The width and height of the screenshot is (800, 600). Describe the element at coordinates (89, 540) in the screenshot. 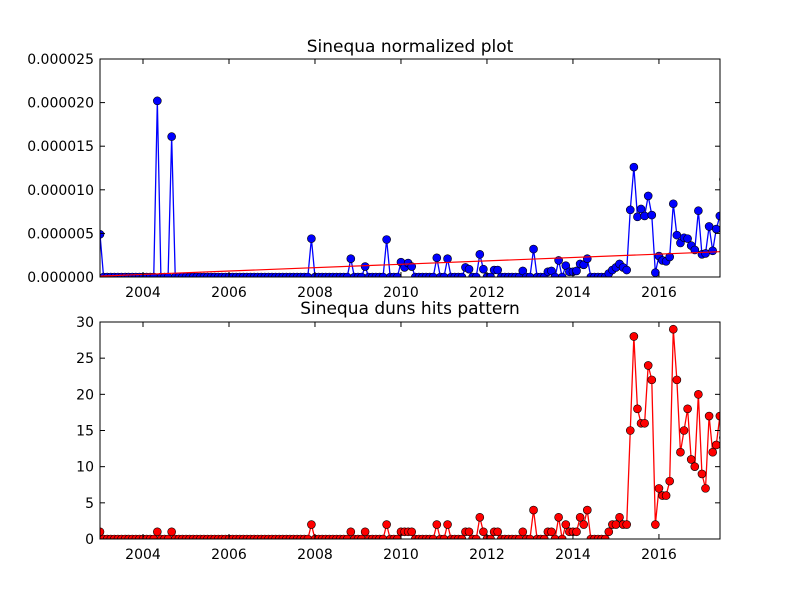

I see `y-tick-label: 0` at that location.